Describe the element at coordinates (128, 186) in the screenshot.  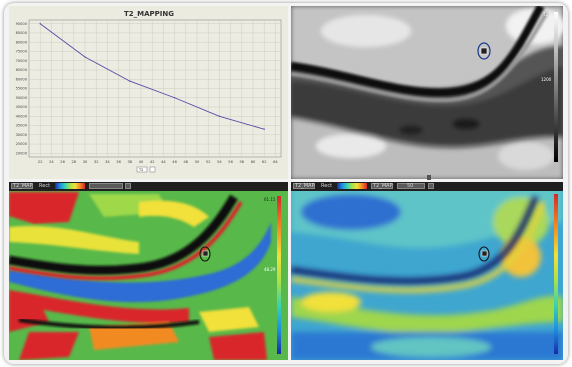
I see `close-icon-left` at that location.